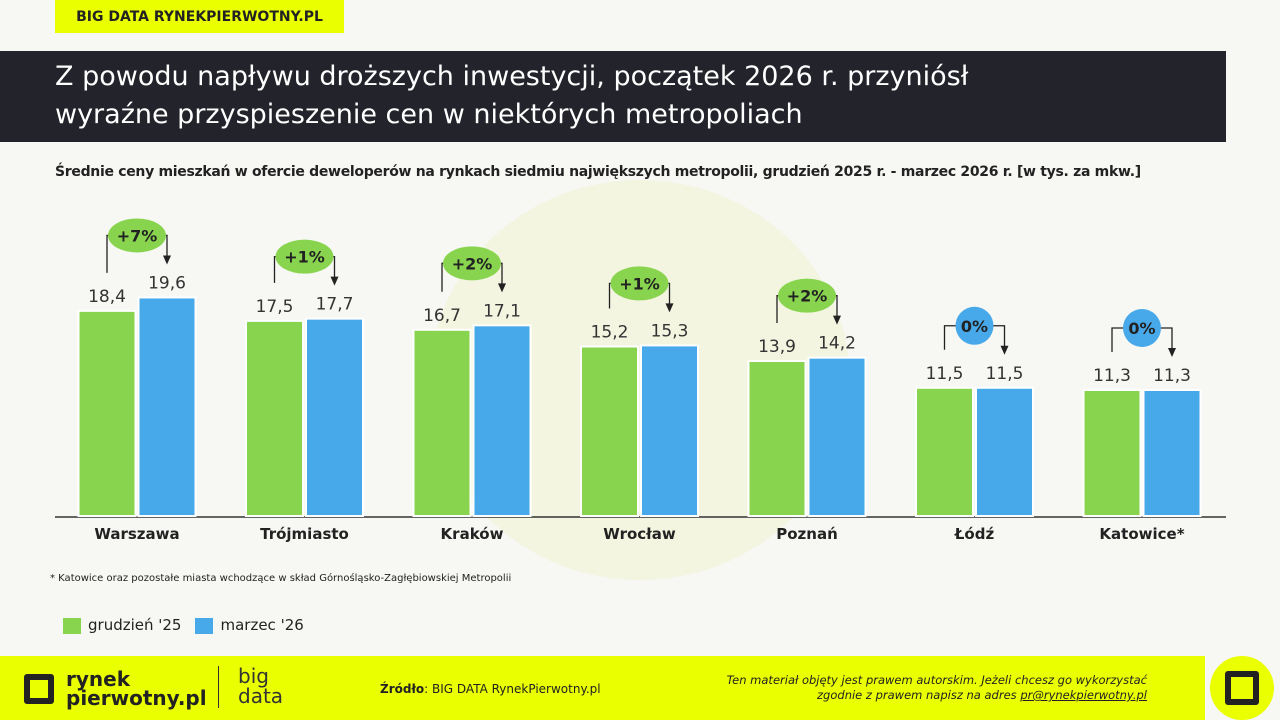  I want to click on legend-swatch-blue, so click(204, 625).